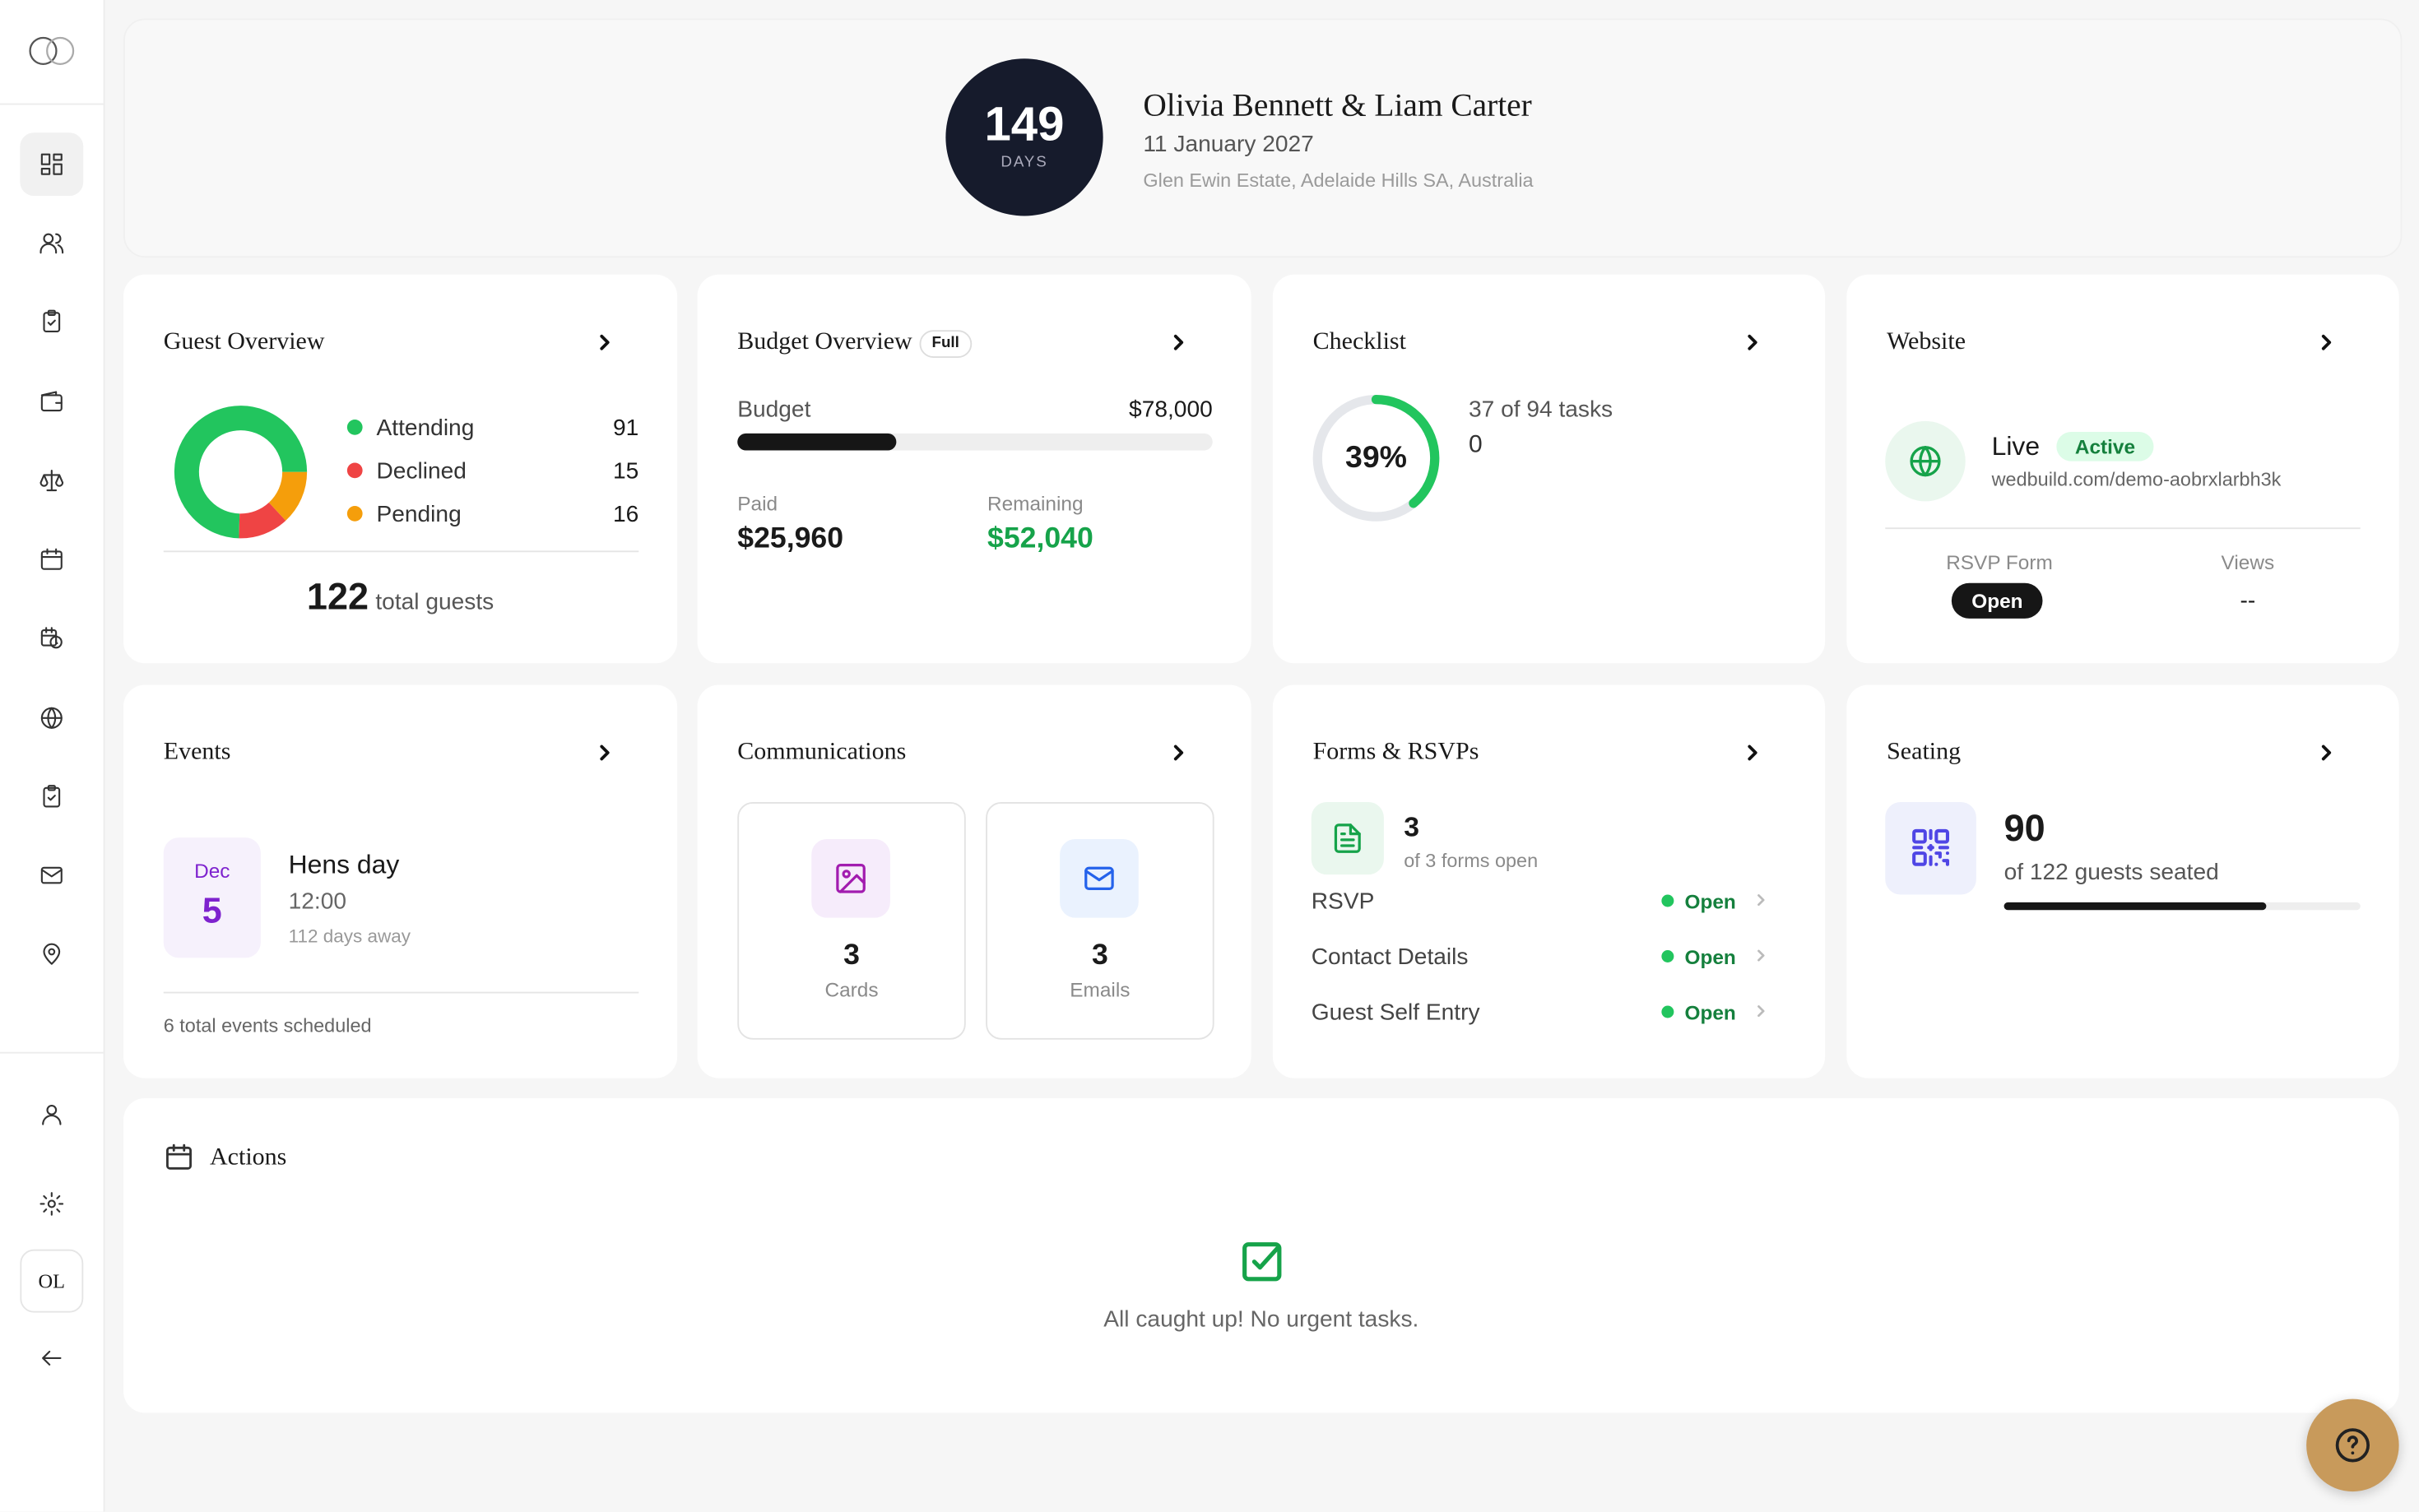 The image size is (2419, 1512). What do you see at coordinates (851, 921) in the screenshot?
I see `cards-tile` at bounding box center [851, 921].